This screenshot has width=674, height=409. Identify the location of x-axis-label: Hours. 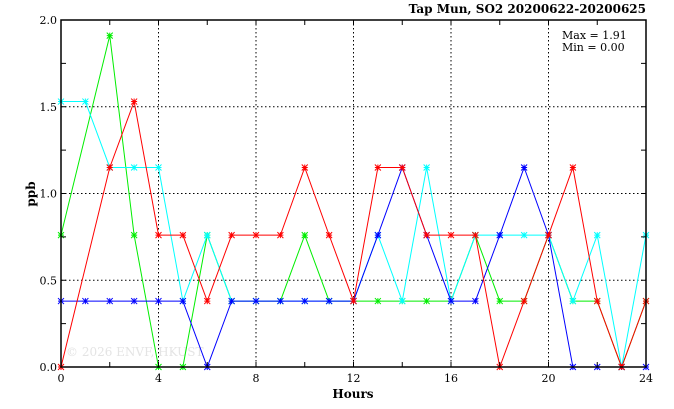
(352, 394).